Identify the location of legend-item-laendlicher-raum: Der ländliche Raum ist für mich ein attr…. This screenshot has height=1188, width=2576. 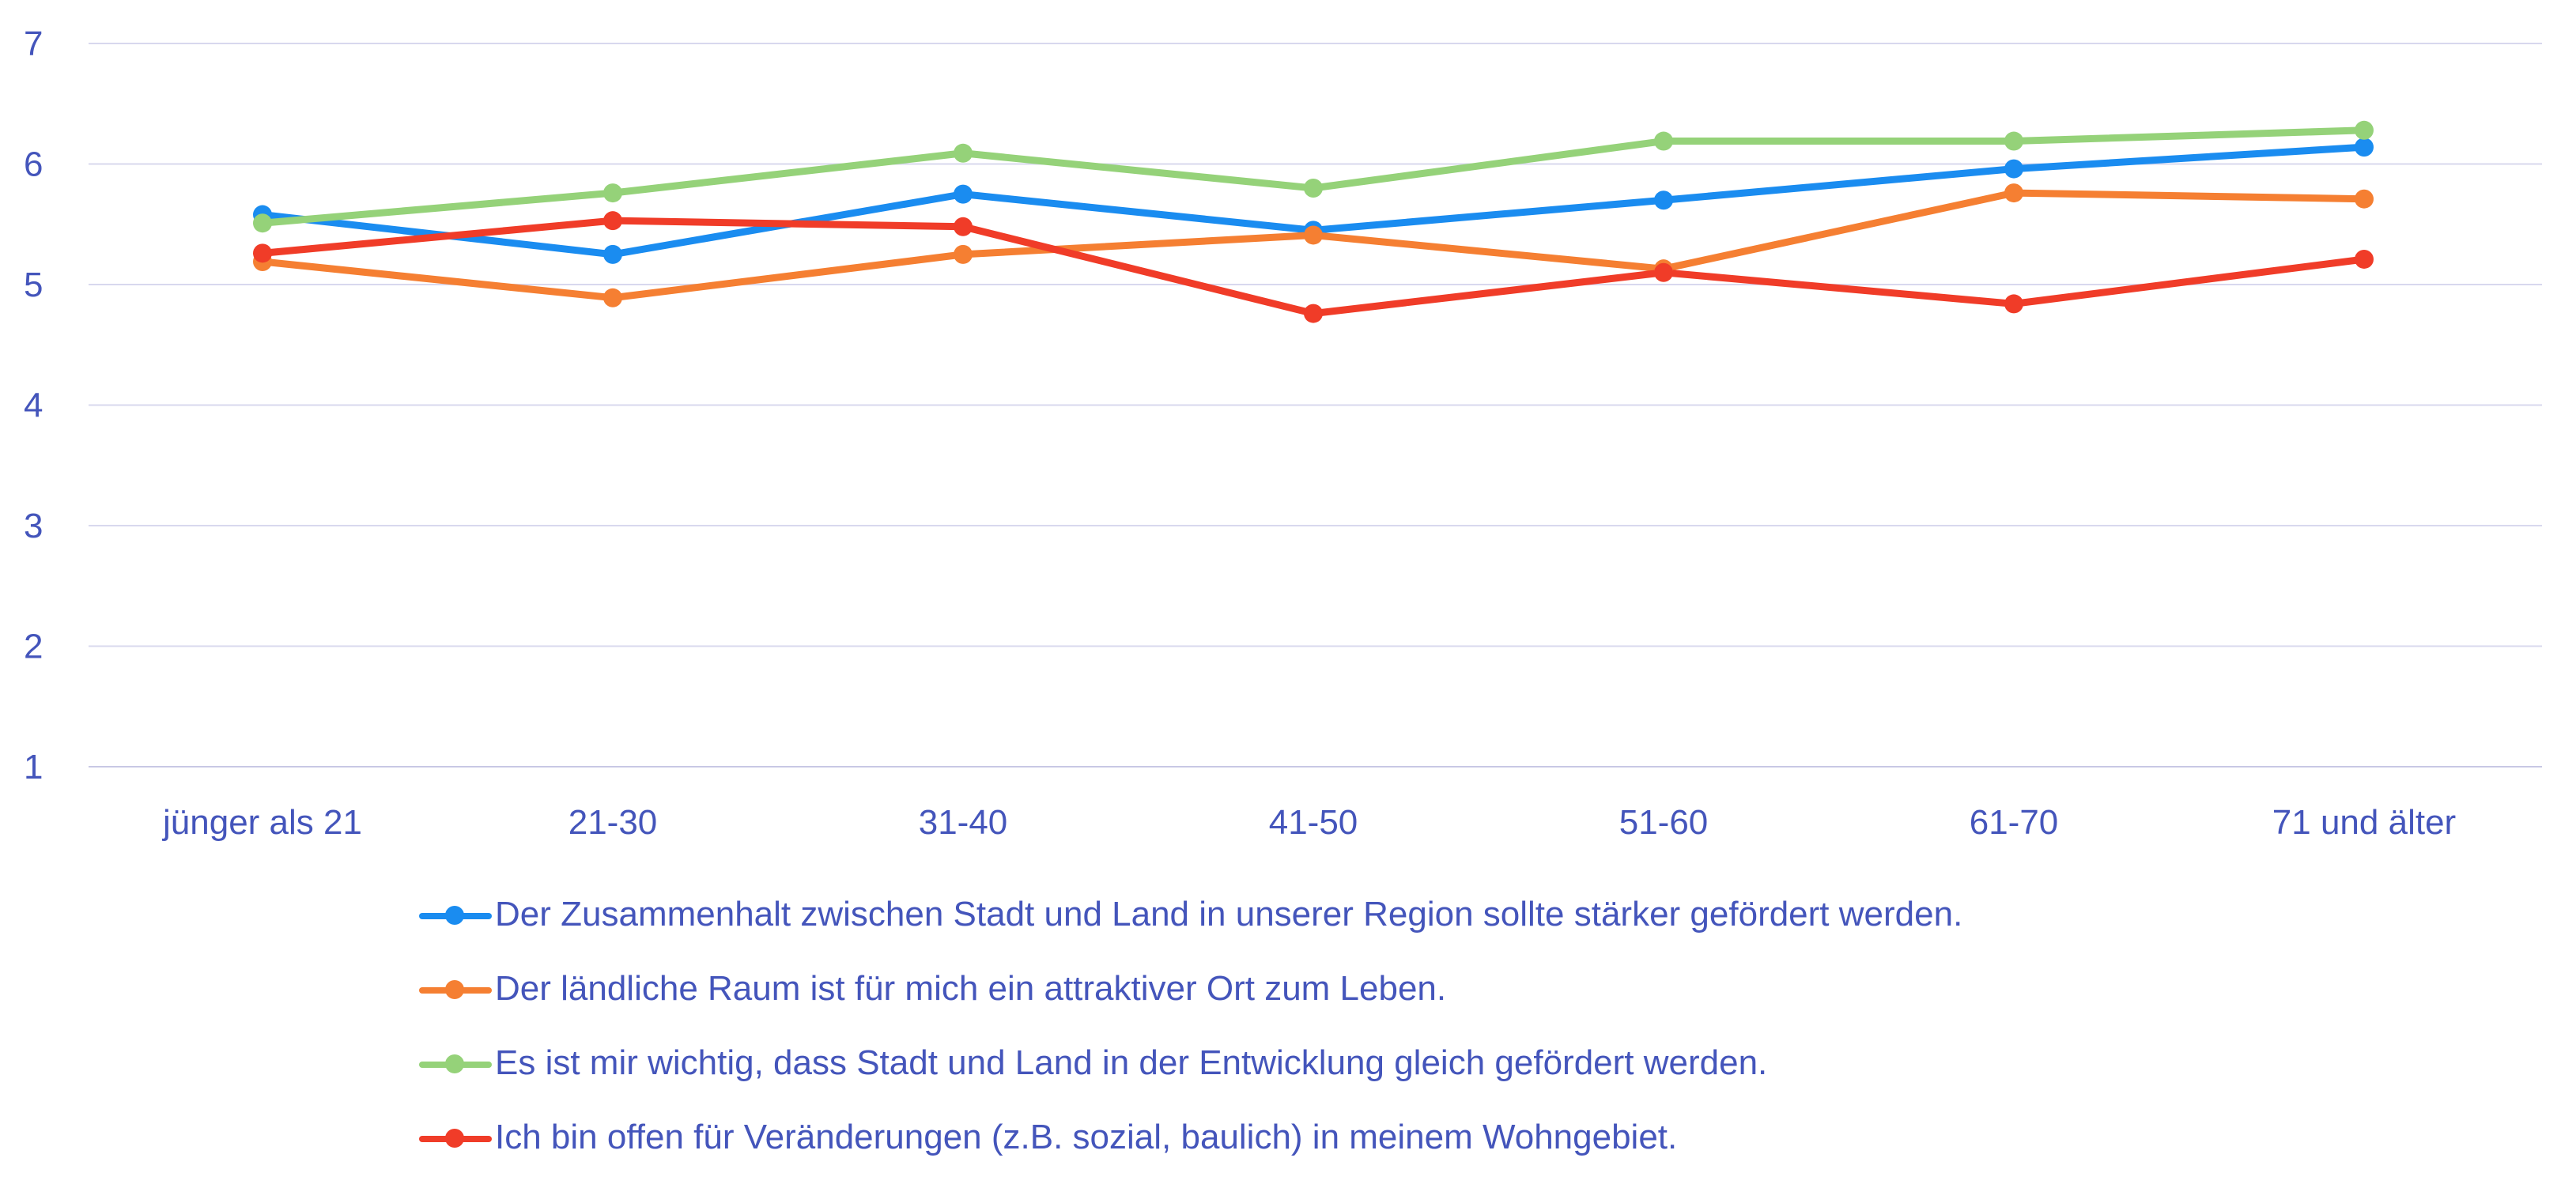
(1190, 989).